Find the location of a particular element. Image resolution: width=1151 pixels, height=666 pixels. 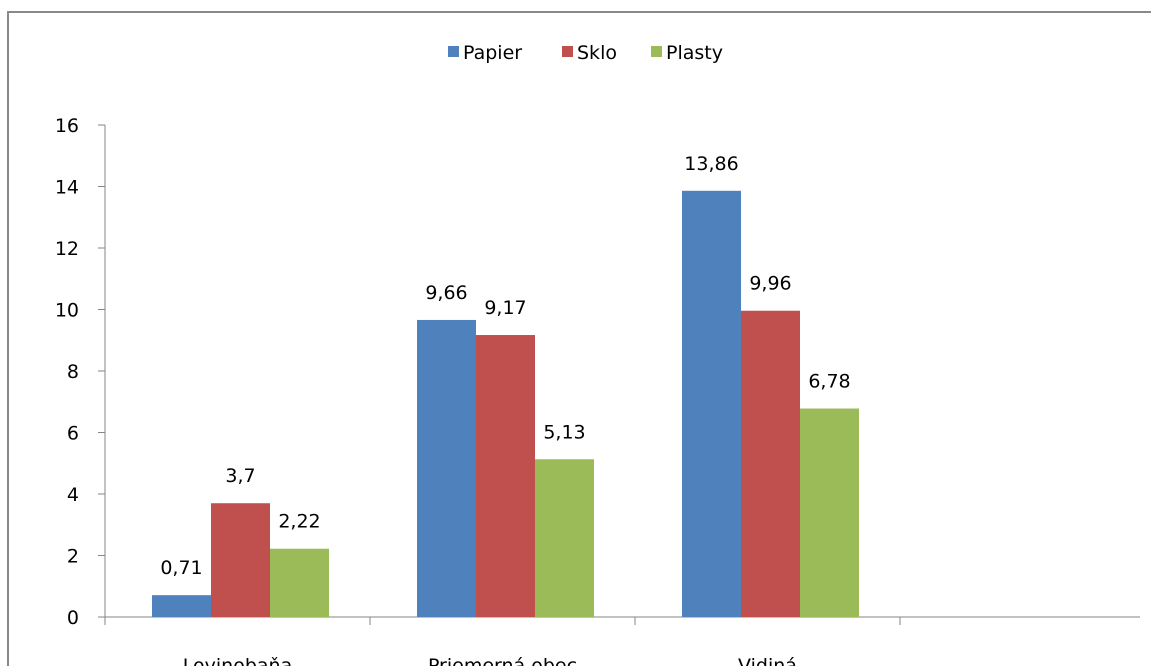

x-tick-label: Vidiná is located at coordinates (767, 660).